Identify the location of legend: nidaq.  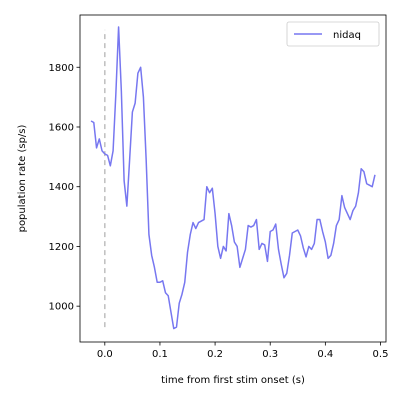
(333, 34).